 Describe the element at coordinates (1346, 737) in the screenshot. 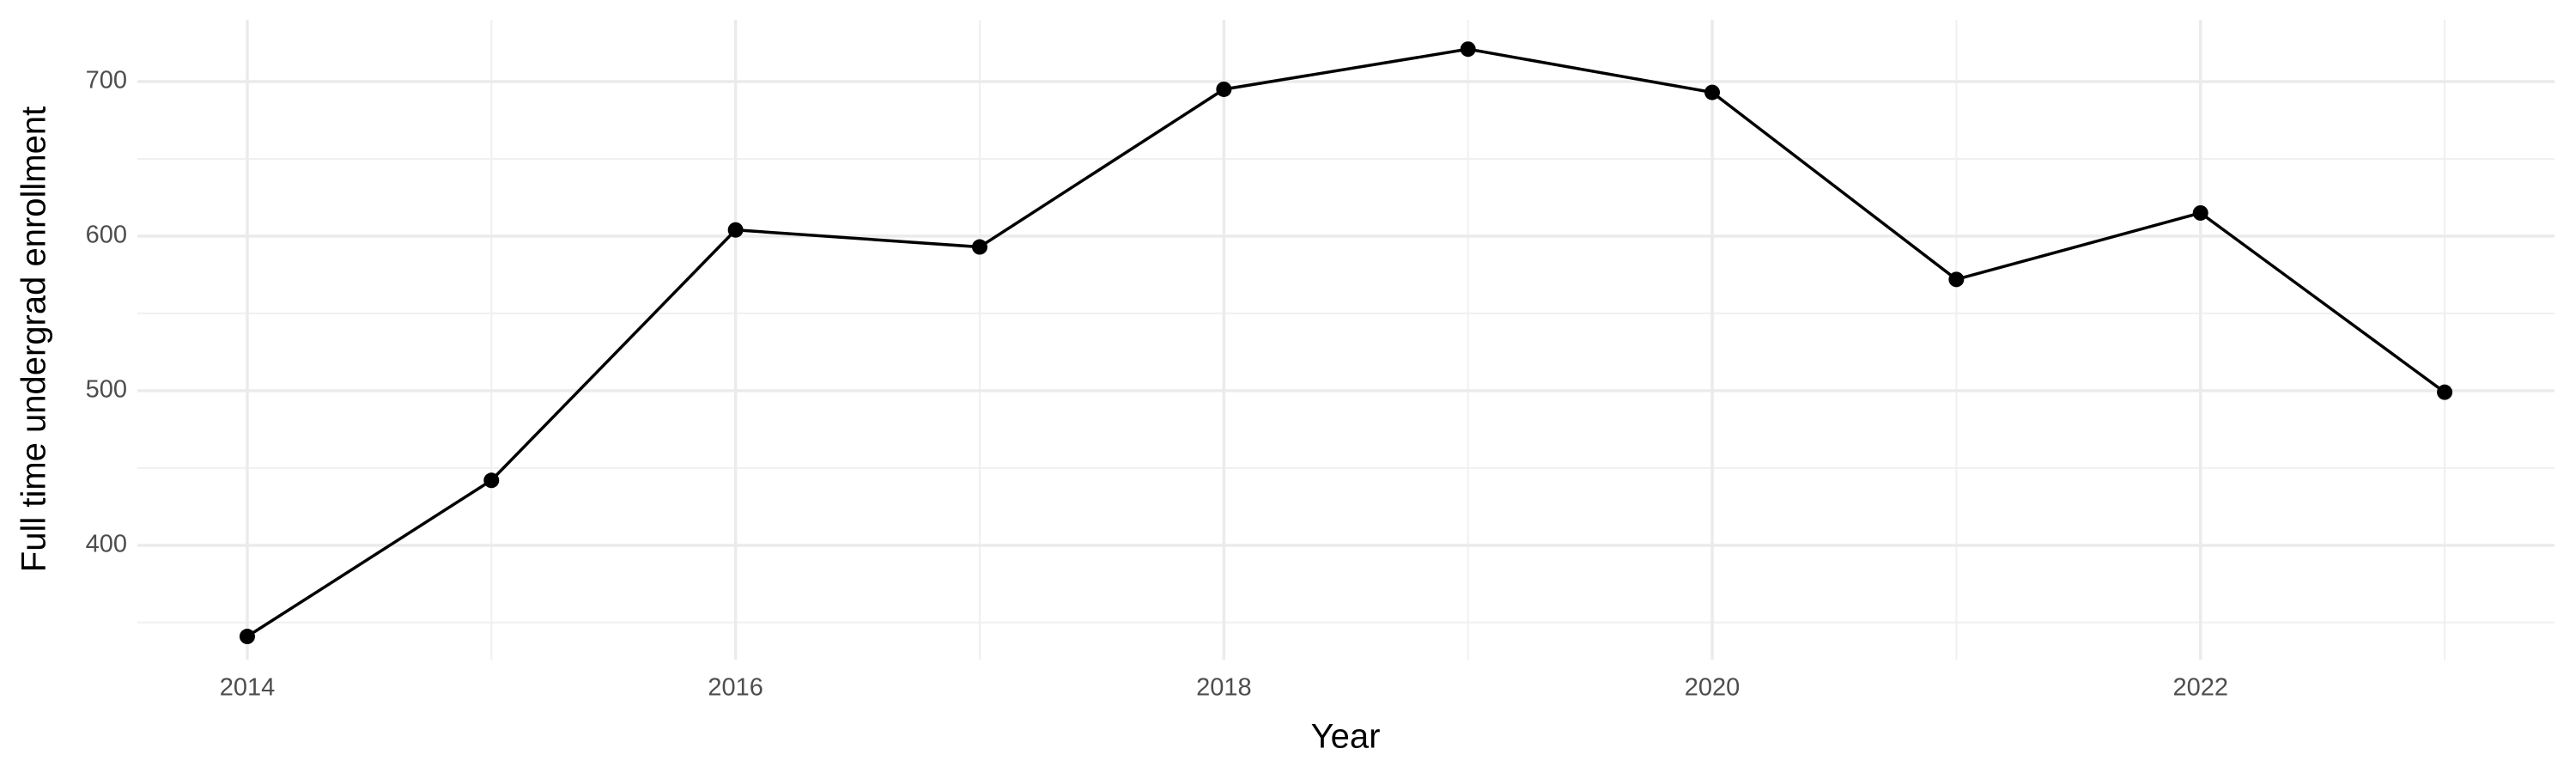

I see `x-axis-title: Year` at that location.